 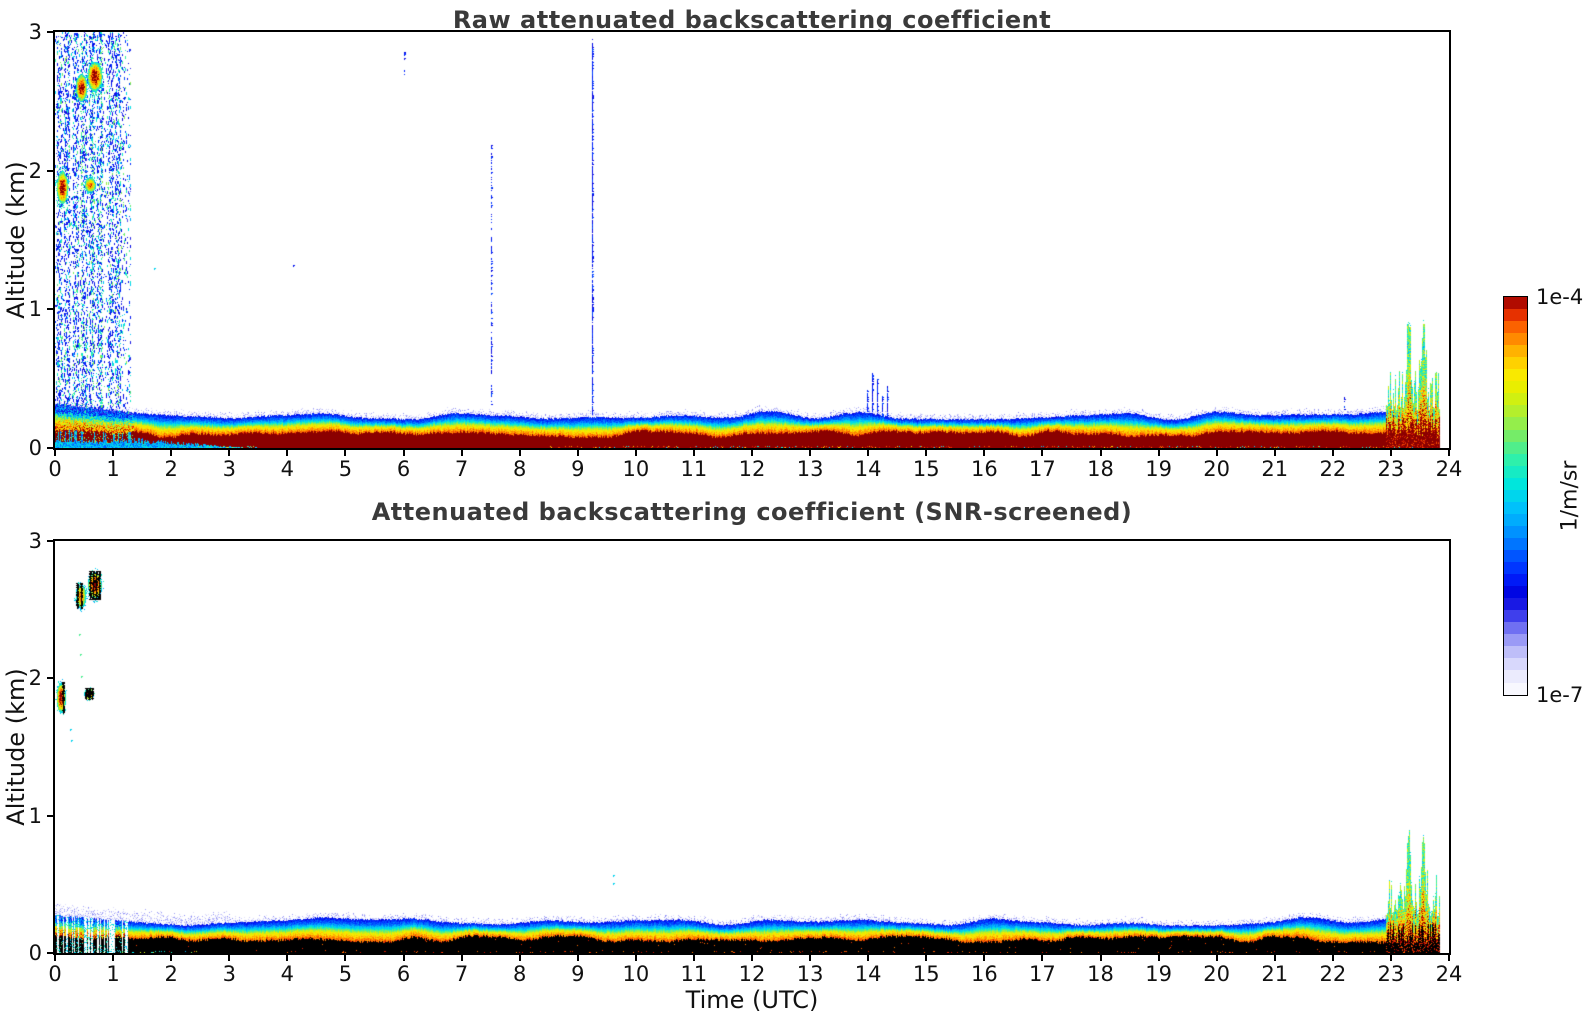 What do you see at coordinates (1042, 974) in the screenshot?
I see `x-tick-label: 17` at bounding box center [1042, 974].